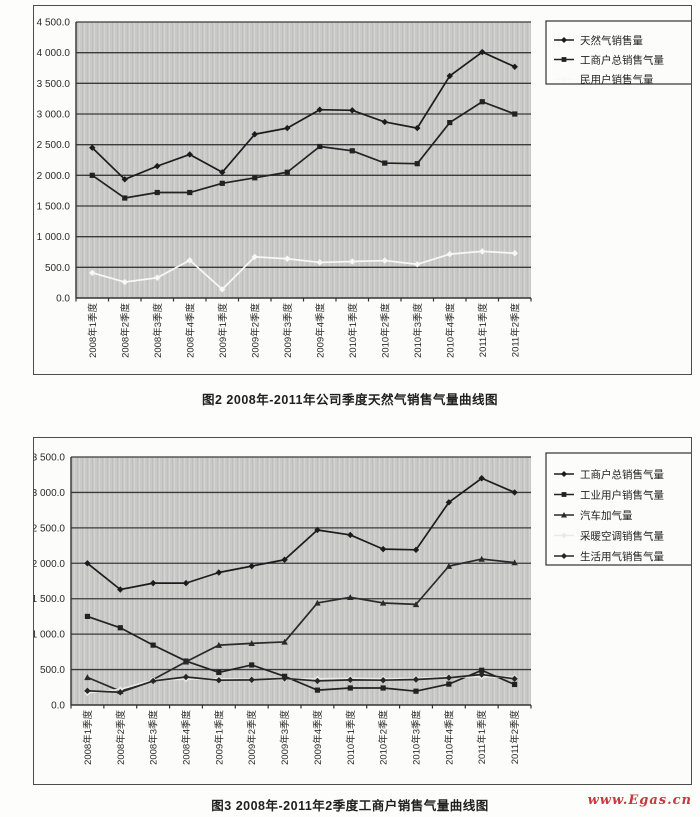 The height and width of the screenshot is (817, 700). I want to click on svg-text: 民用户销售气量, so click(617, 79).